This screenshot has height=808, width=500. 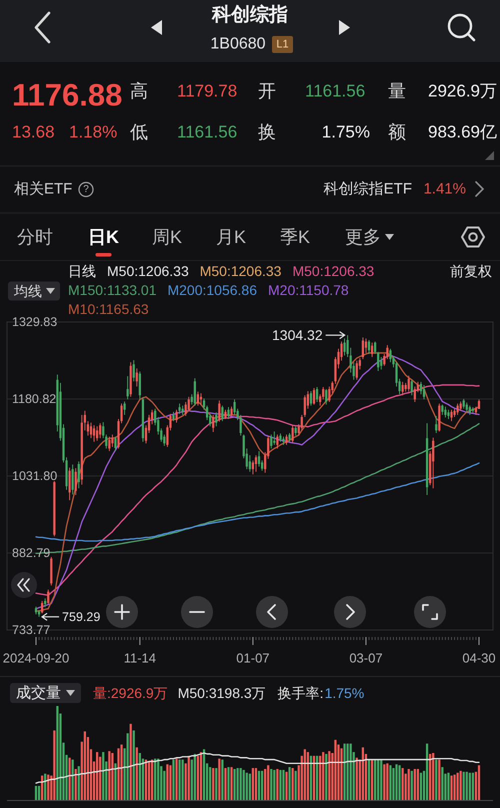 What do you see at coordinates (35, 237) in the screenshot?
I see `annotation: 分时` at bounding box center [35, 237].